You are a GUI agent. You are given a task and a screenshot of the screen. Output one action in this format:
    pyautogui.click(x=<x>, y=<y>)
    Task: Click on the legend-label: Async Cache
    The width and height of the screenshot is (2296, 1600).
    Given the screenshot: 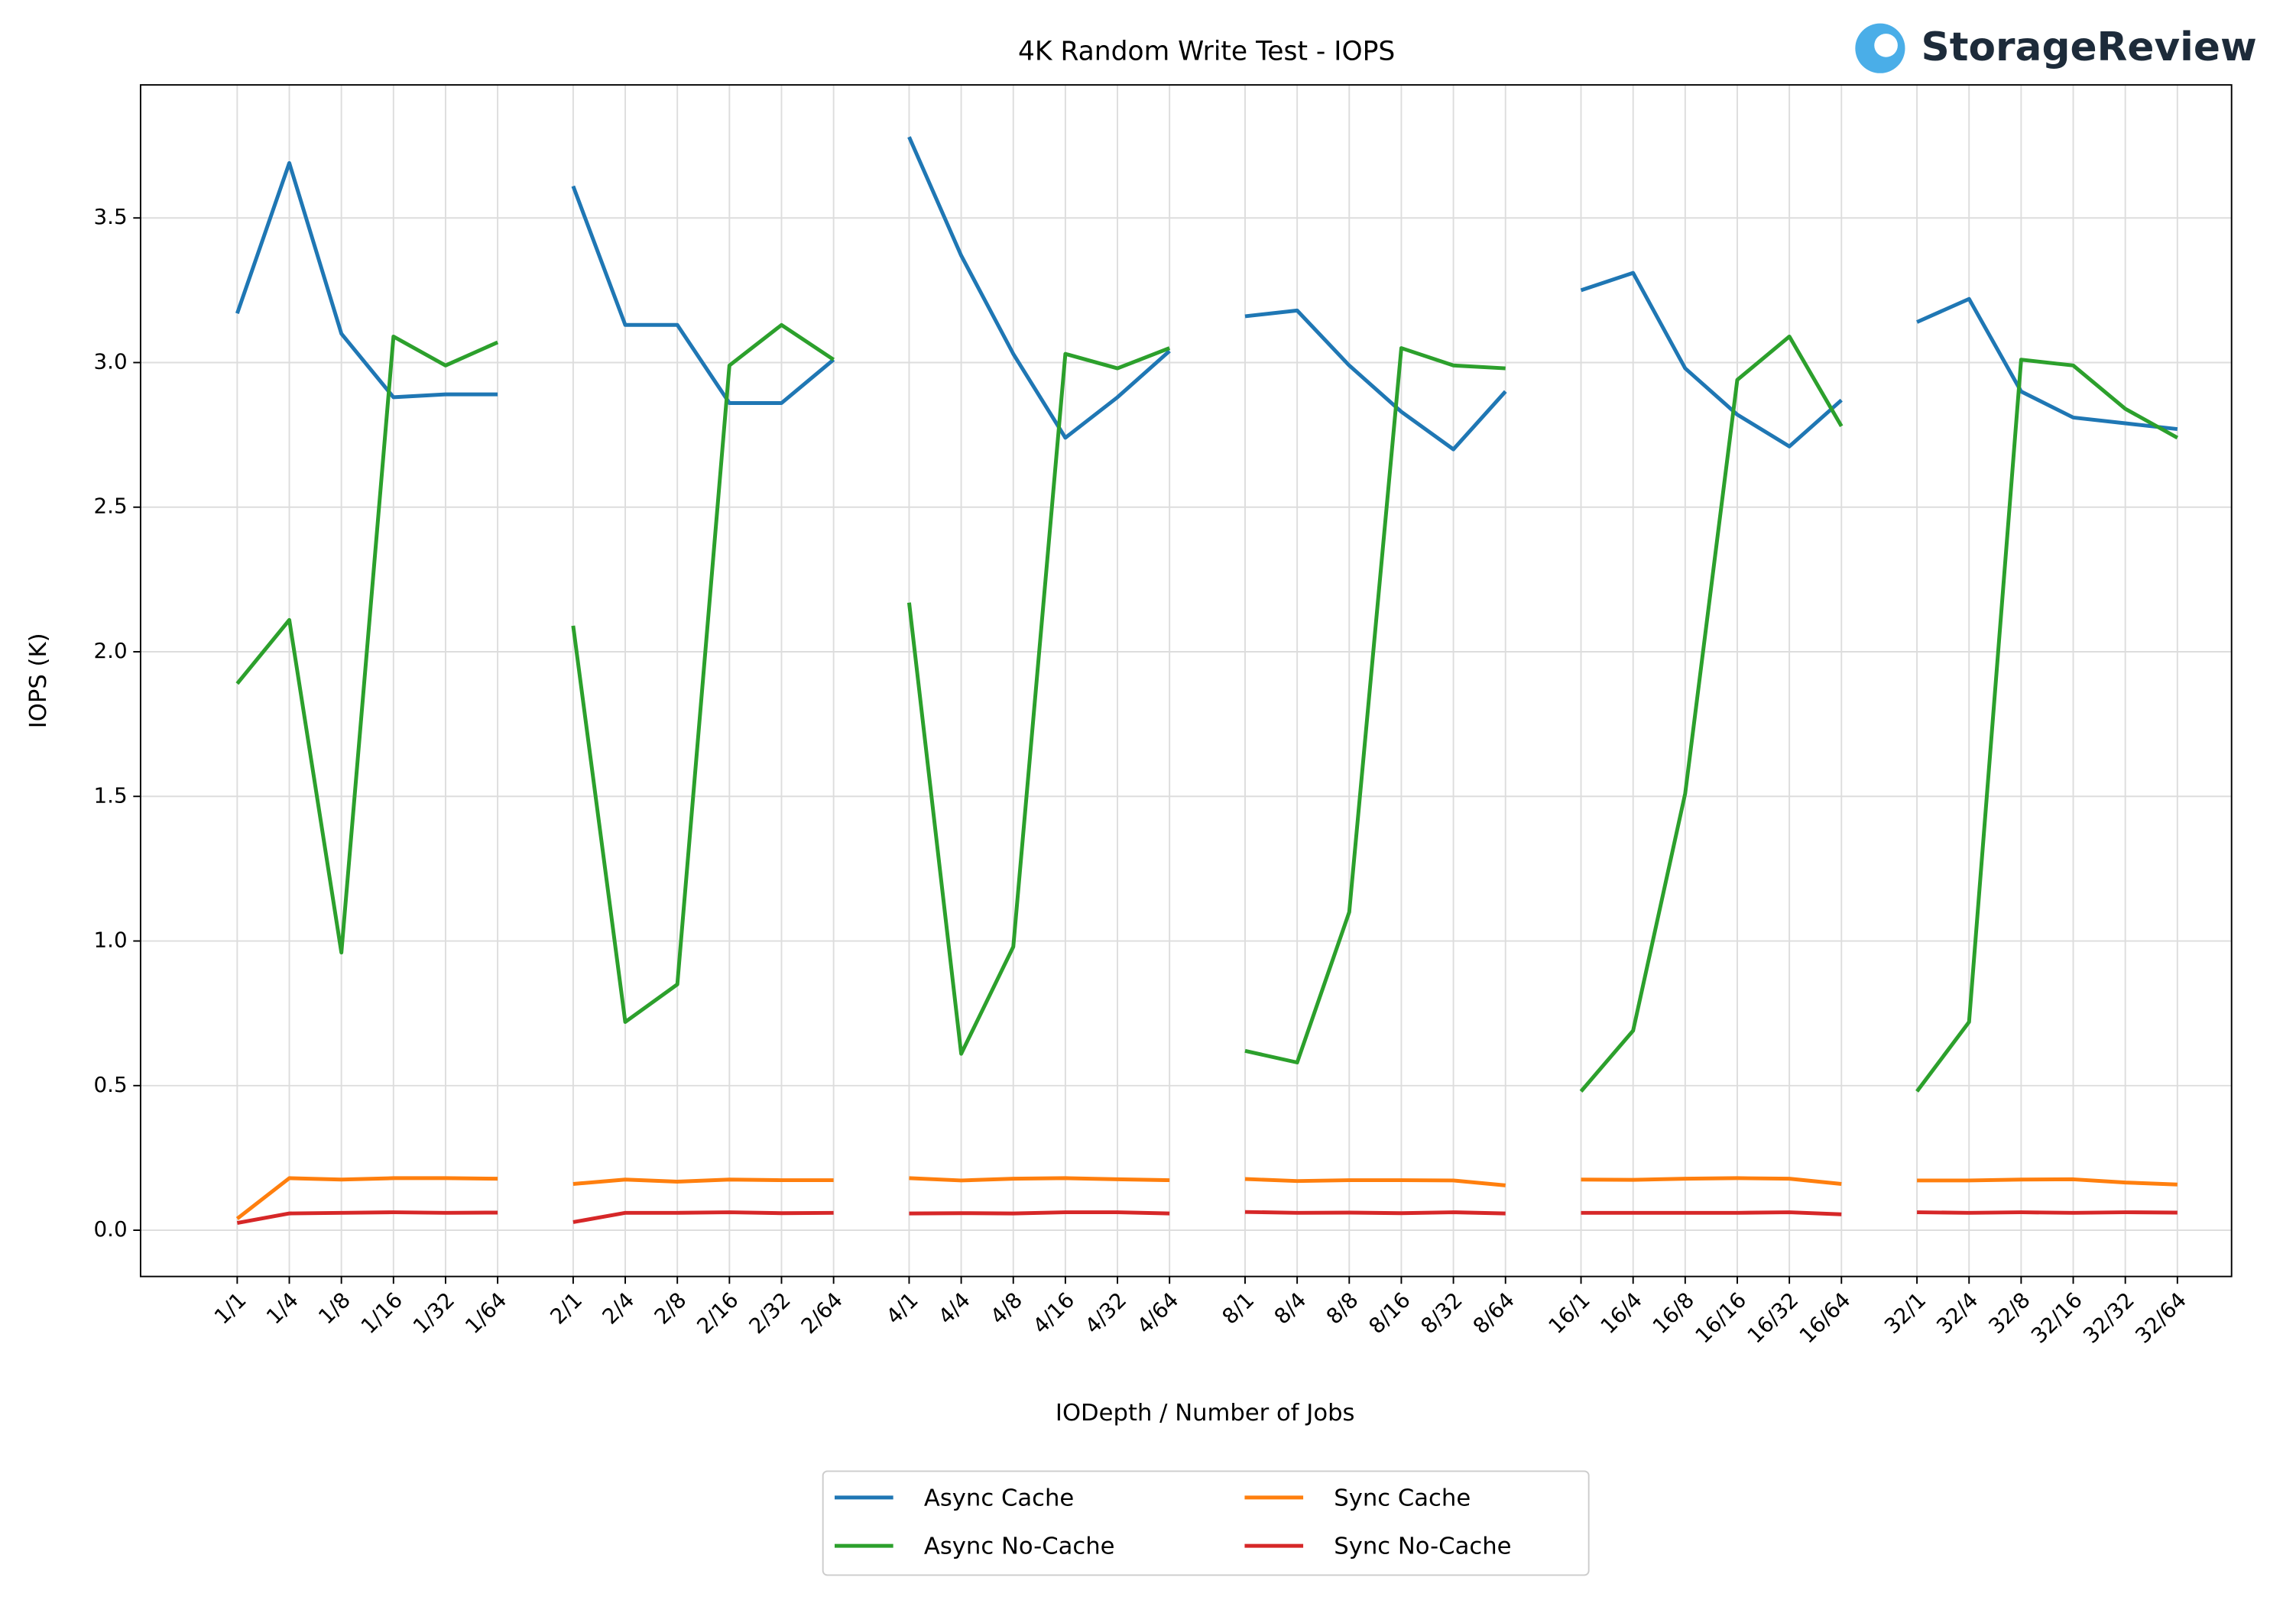 What is the action you would take?
    pyautogui.click(x=999, y=1498)
    